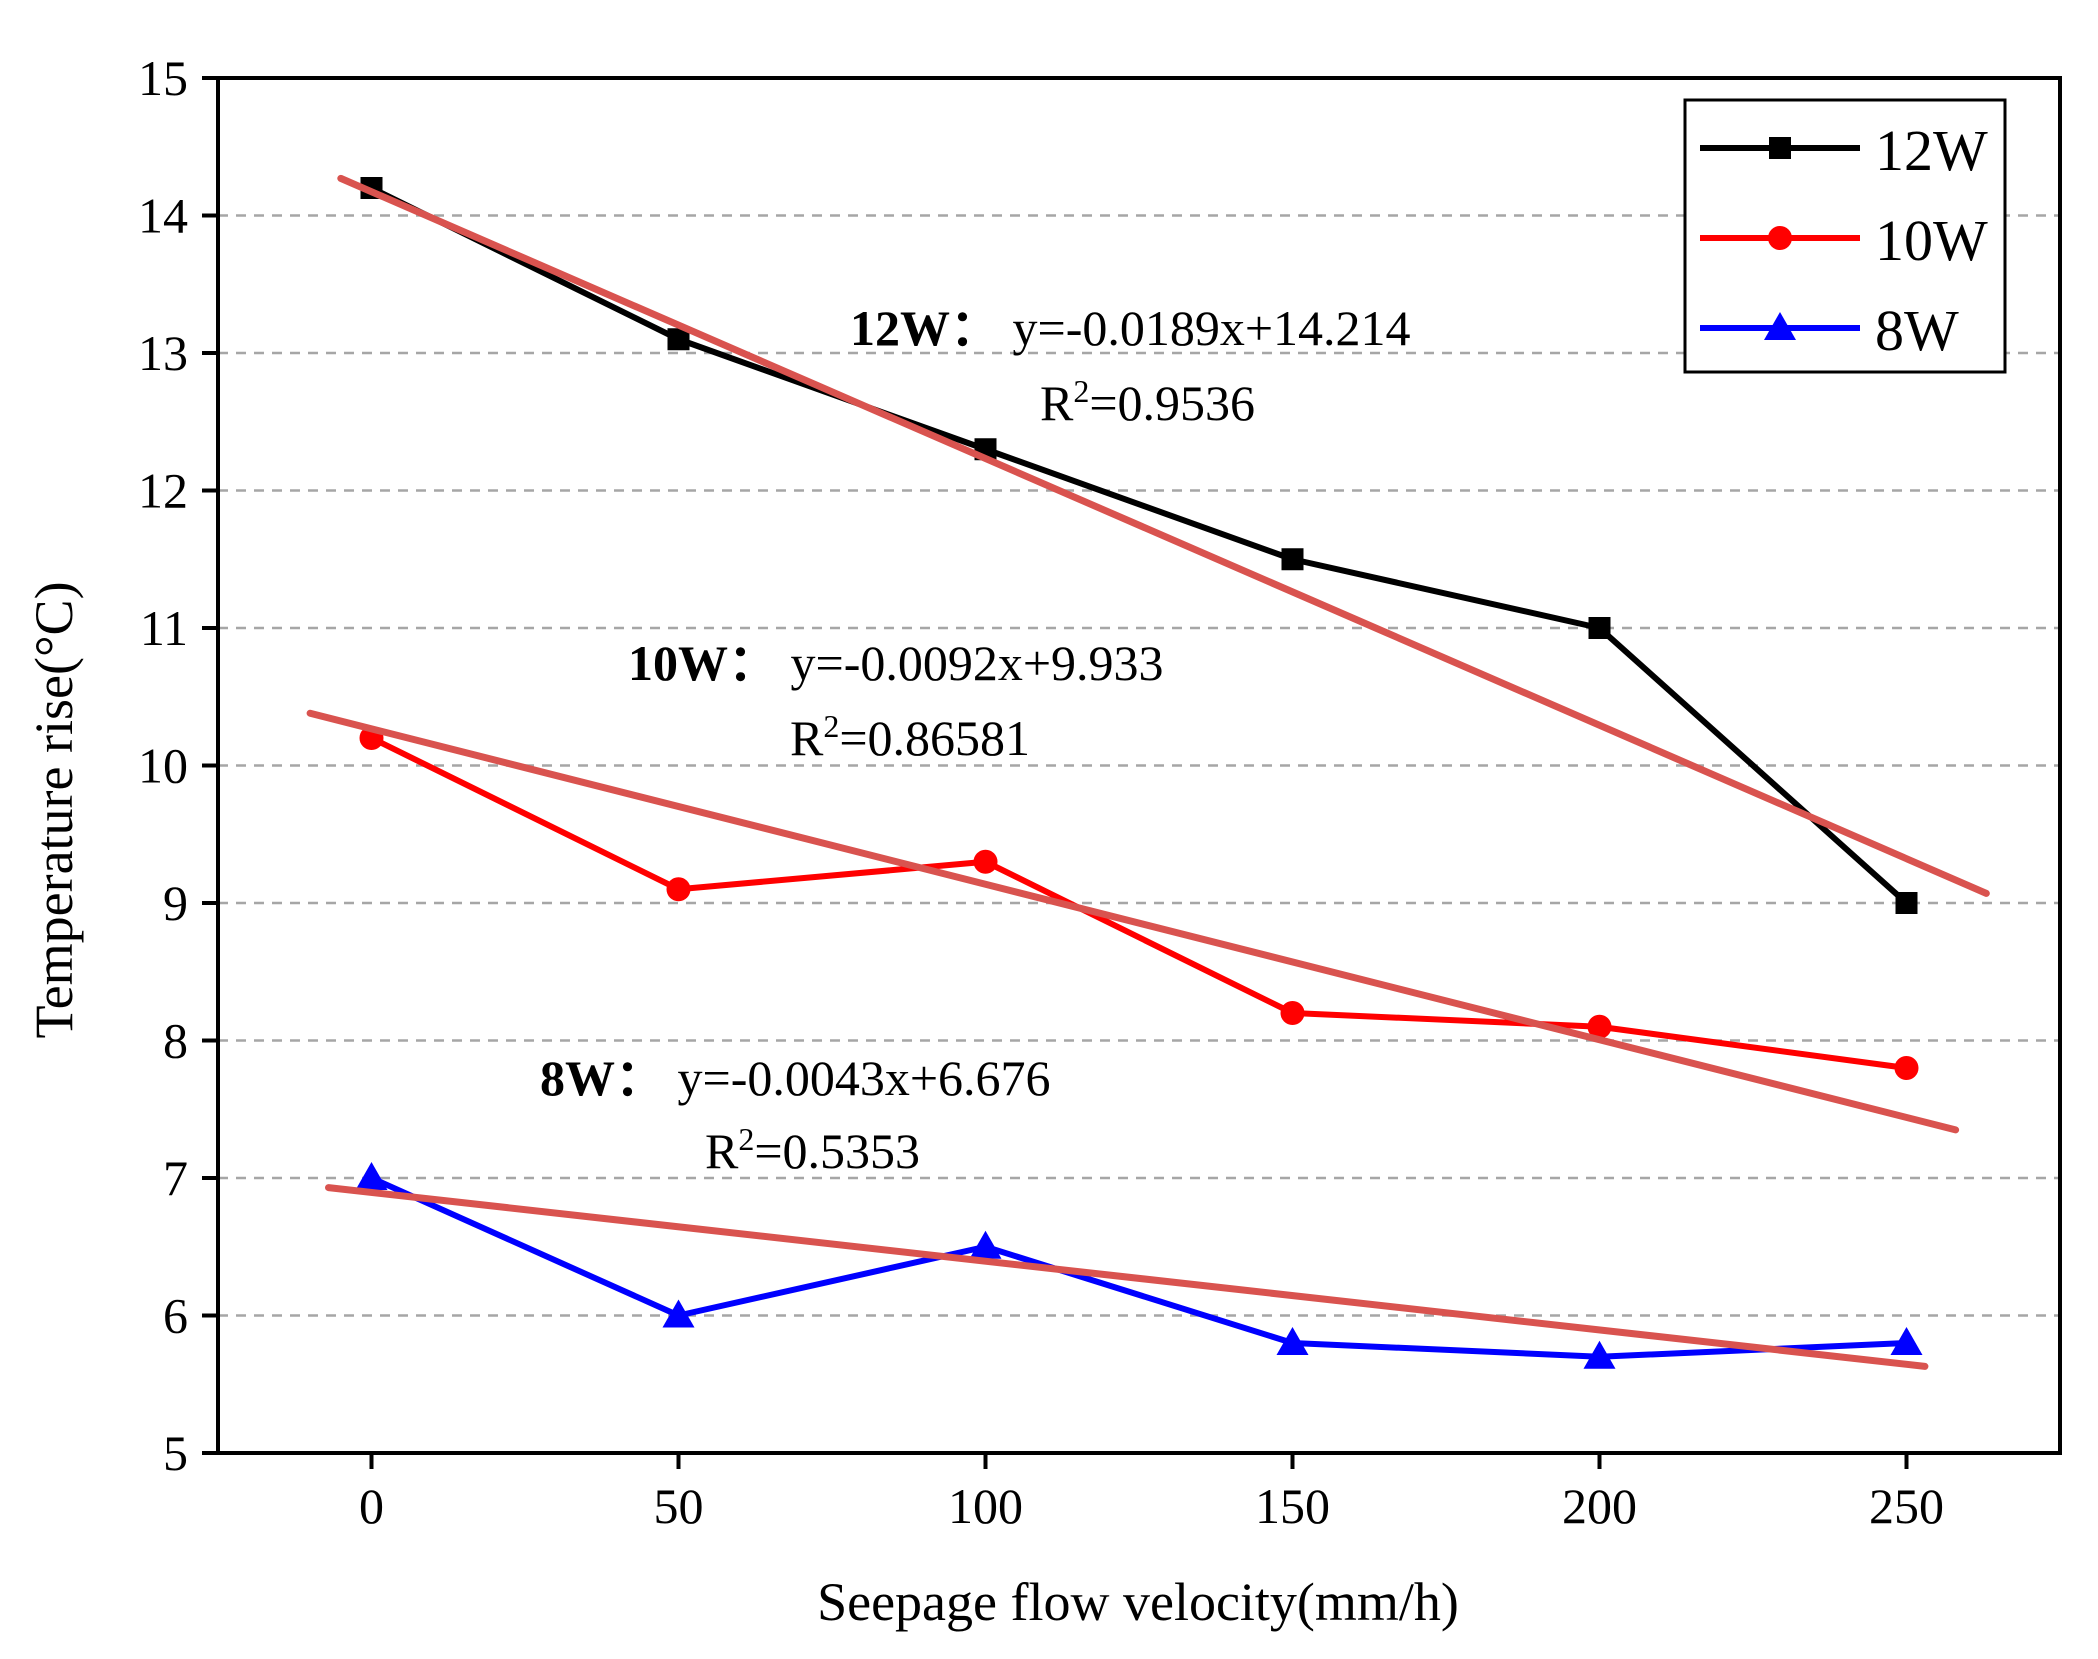 This screenshot has height=1659, width=2098. I want to click on annotation-12w-equation: y=-0.0189x+14.214, so click(1212, 328).